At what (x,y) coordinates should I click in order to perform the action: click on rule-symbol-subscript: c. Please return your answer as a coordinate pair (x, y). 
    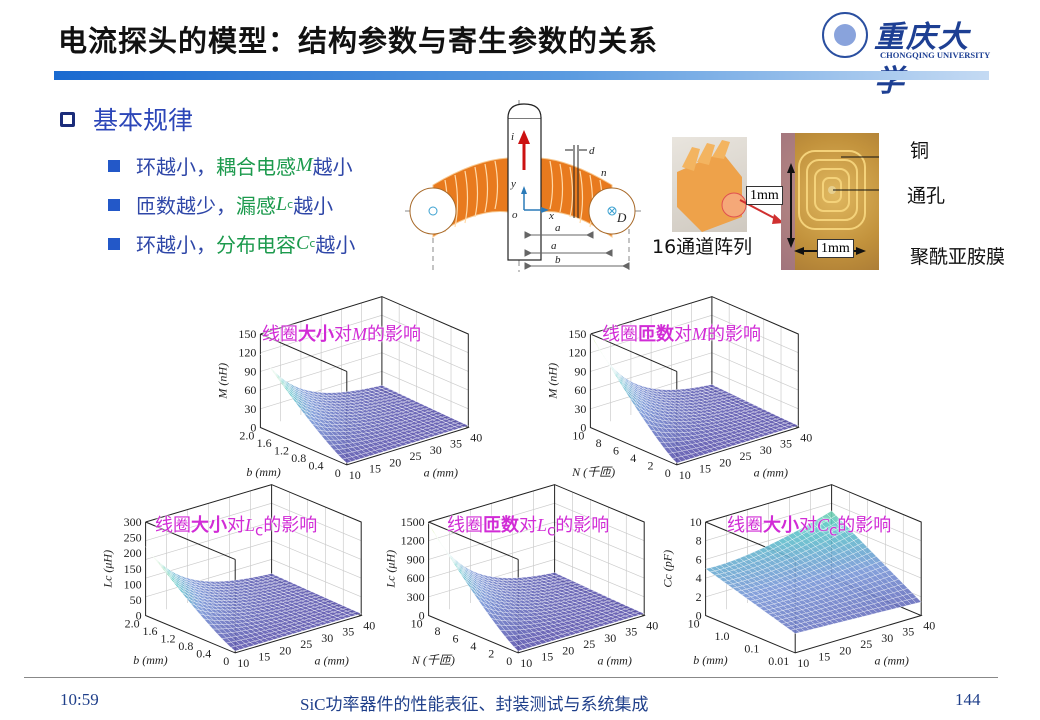
    Looking at the image, I should click on (290, 204).